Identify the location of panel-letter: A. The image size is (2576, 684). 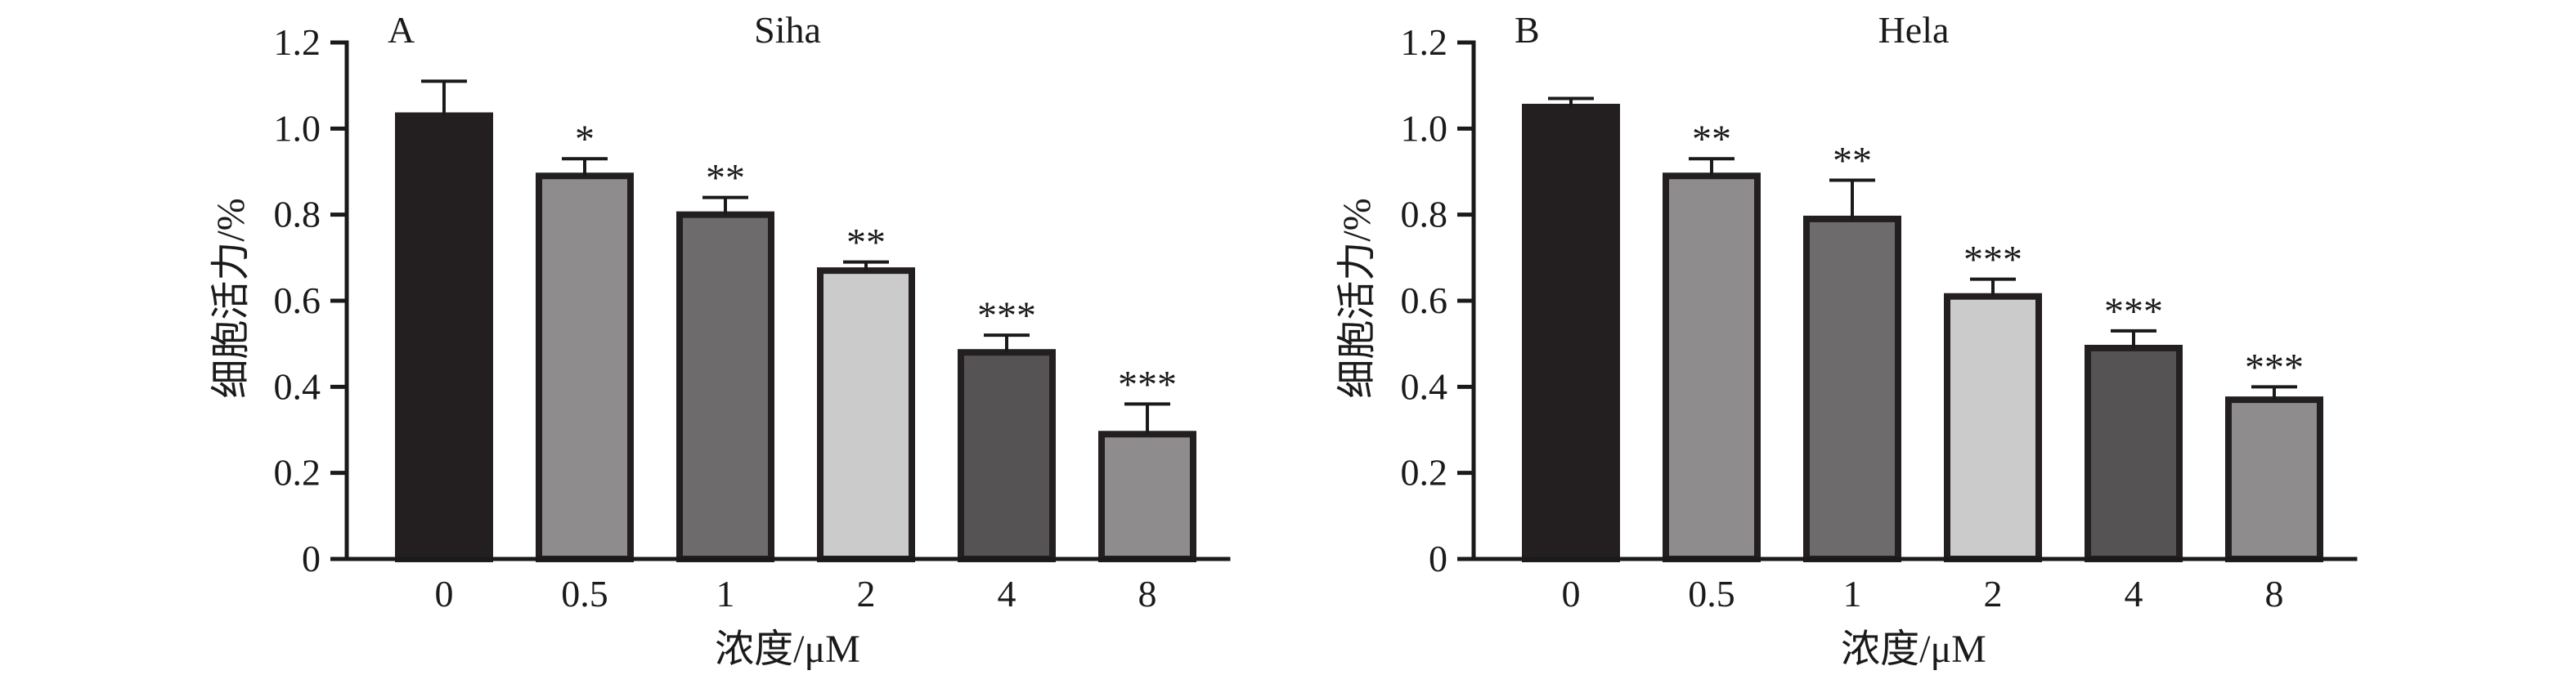
(402, 30).